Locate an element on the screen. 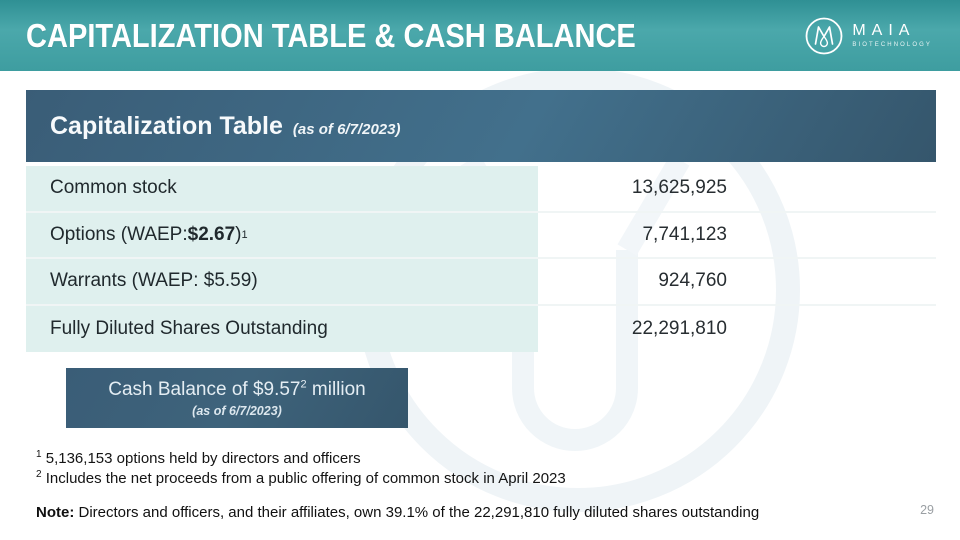  slide-title: CAPITALIZATION TABLE & CASH BALANCE is located at coordinates (331, 35).